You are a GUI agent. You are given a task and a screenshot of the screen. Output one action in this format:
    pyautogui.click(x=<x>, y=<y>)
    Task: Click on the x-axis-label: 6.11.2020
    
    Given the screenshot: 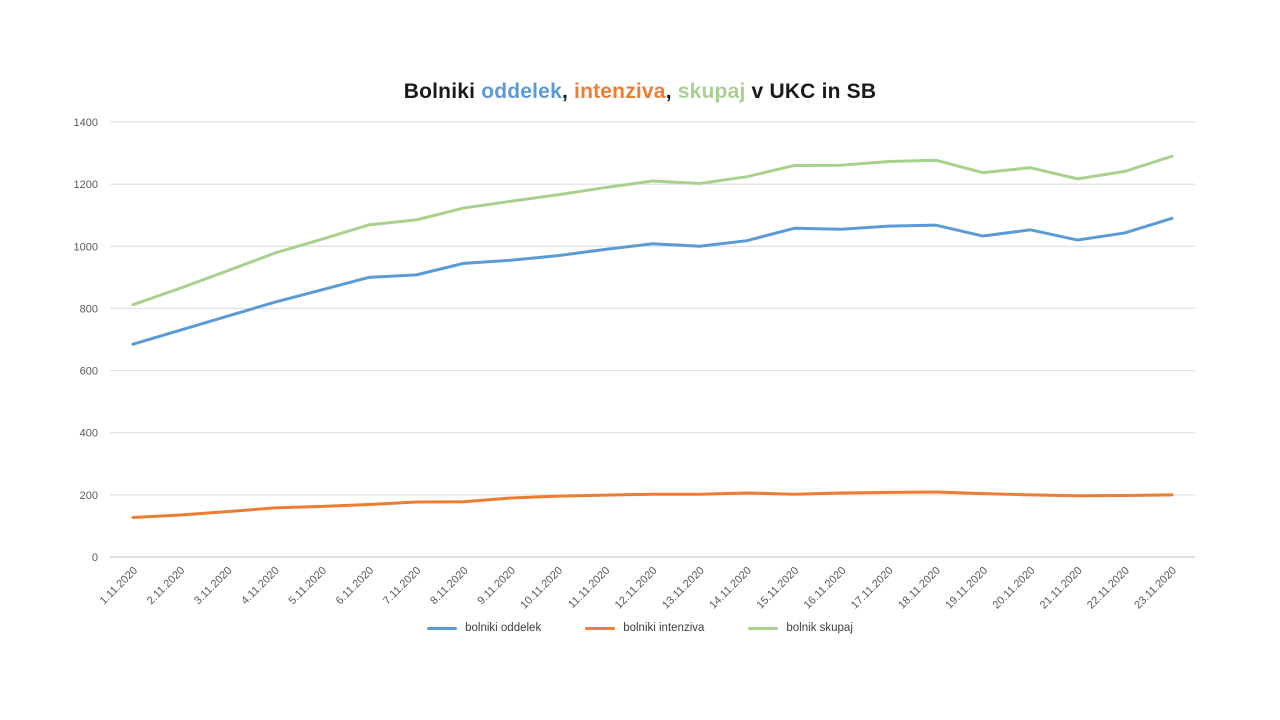 What is the action you would take?
    pyautogui.click(x=355, y=586)
    